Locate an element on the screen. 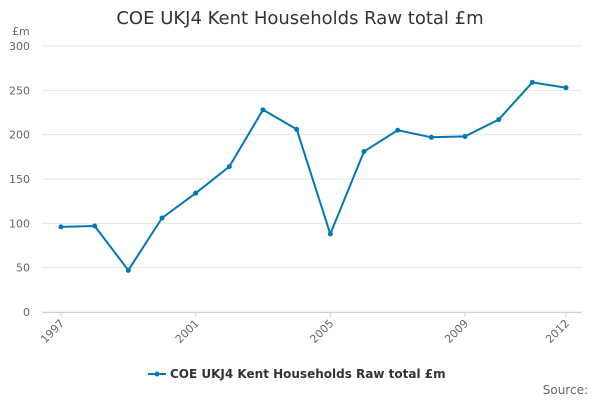  source-label: Source: is located at coordinates (565, 390).